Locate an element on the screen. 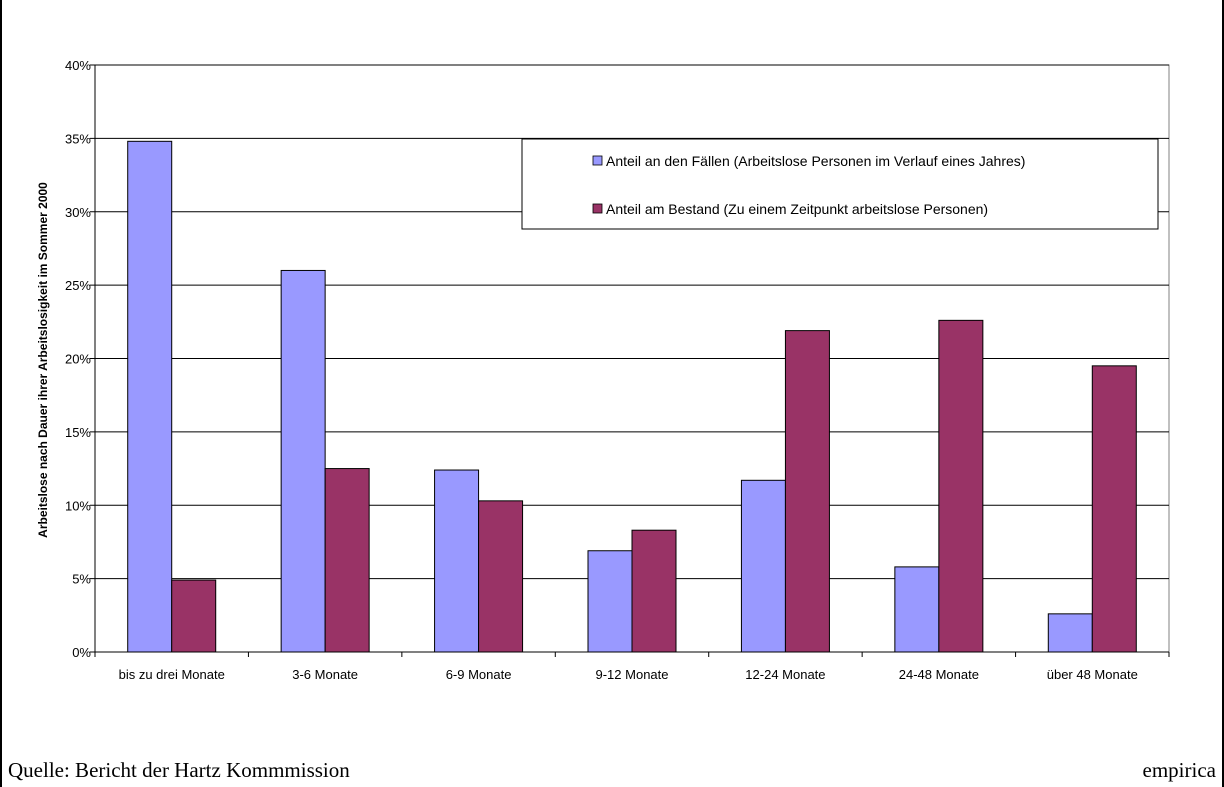 This screenshot has width=1224, height=787. y-tick-label: 20% is located at coordinates (78, 359).